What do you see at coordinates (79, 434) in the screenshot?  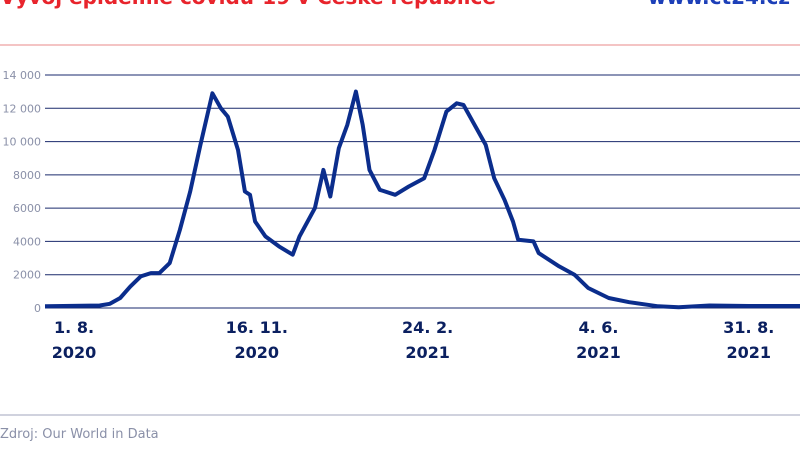 I see `source: Zdroj: Our World in Data` at bounding box center [79, 434].